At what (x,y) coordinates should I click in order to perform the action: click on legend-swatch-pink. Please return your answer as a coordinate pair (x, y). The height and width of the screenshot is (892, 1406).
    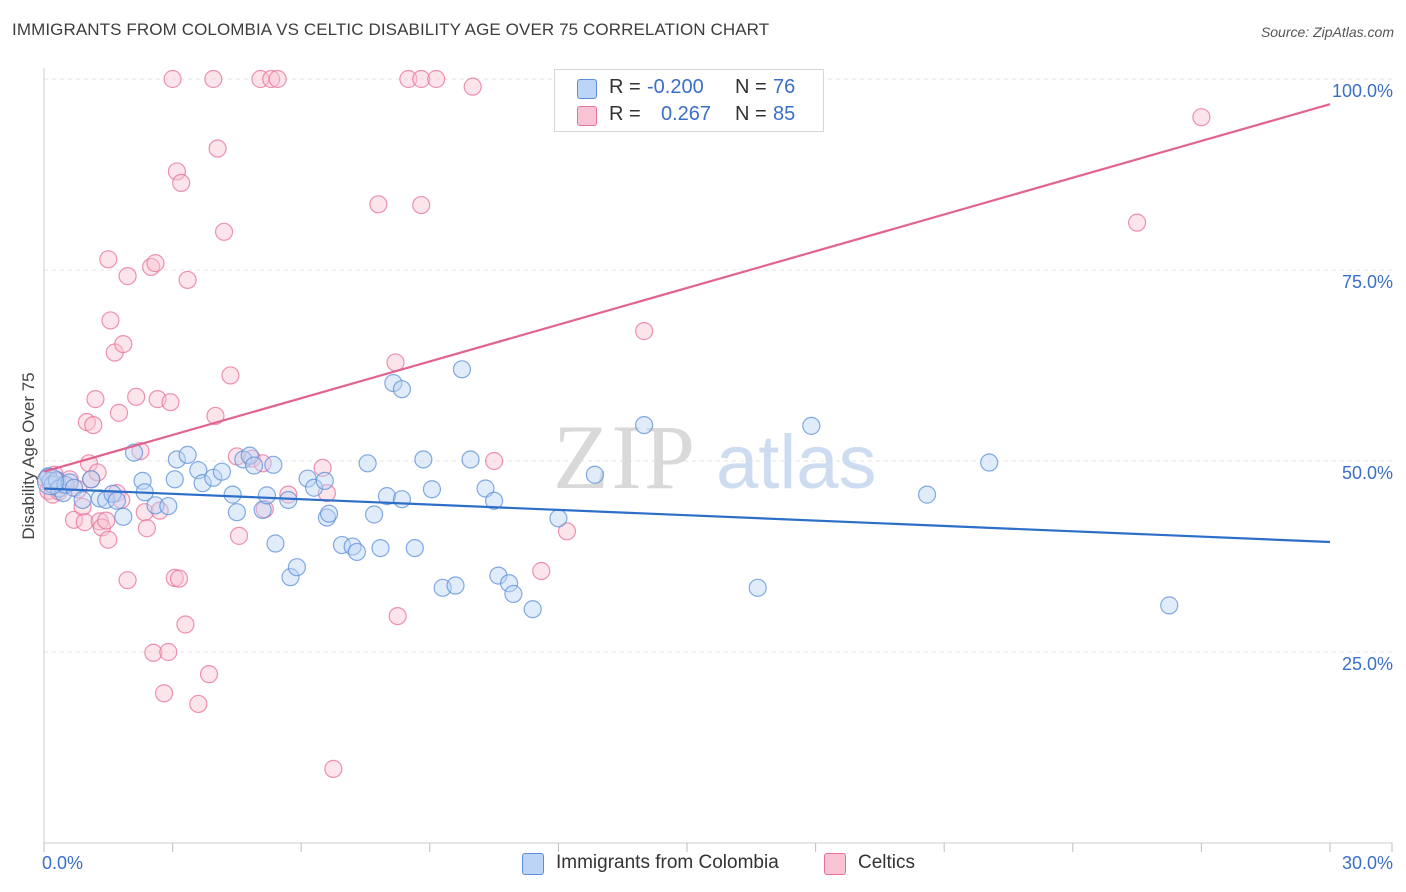
    Looking at the image, I should click on (587, 116).